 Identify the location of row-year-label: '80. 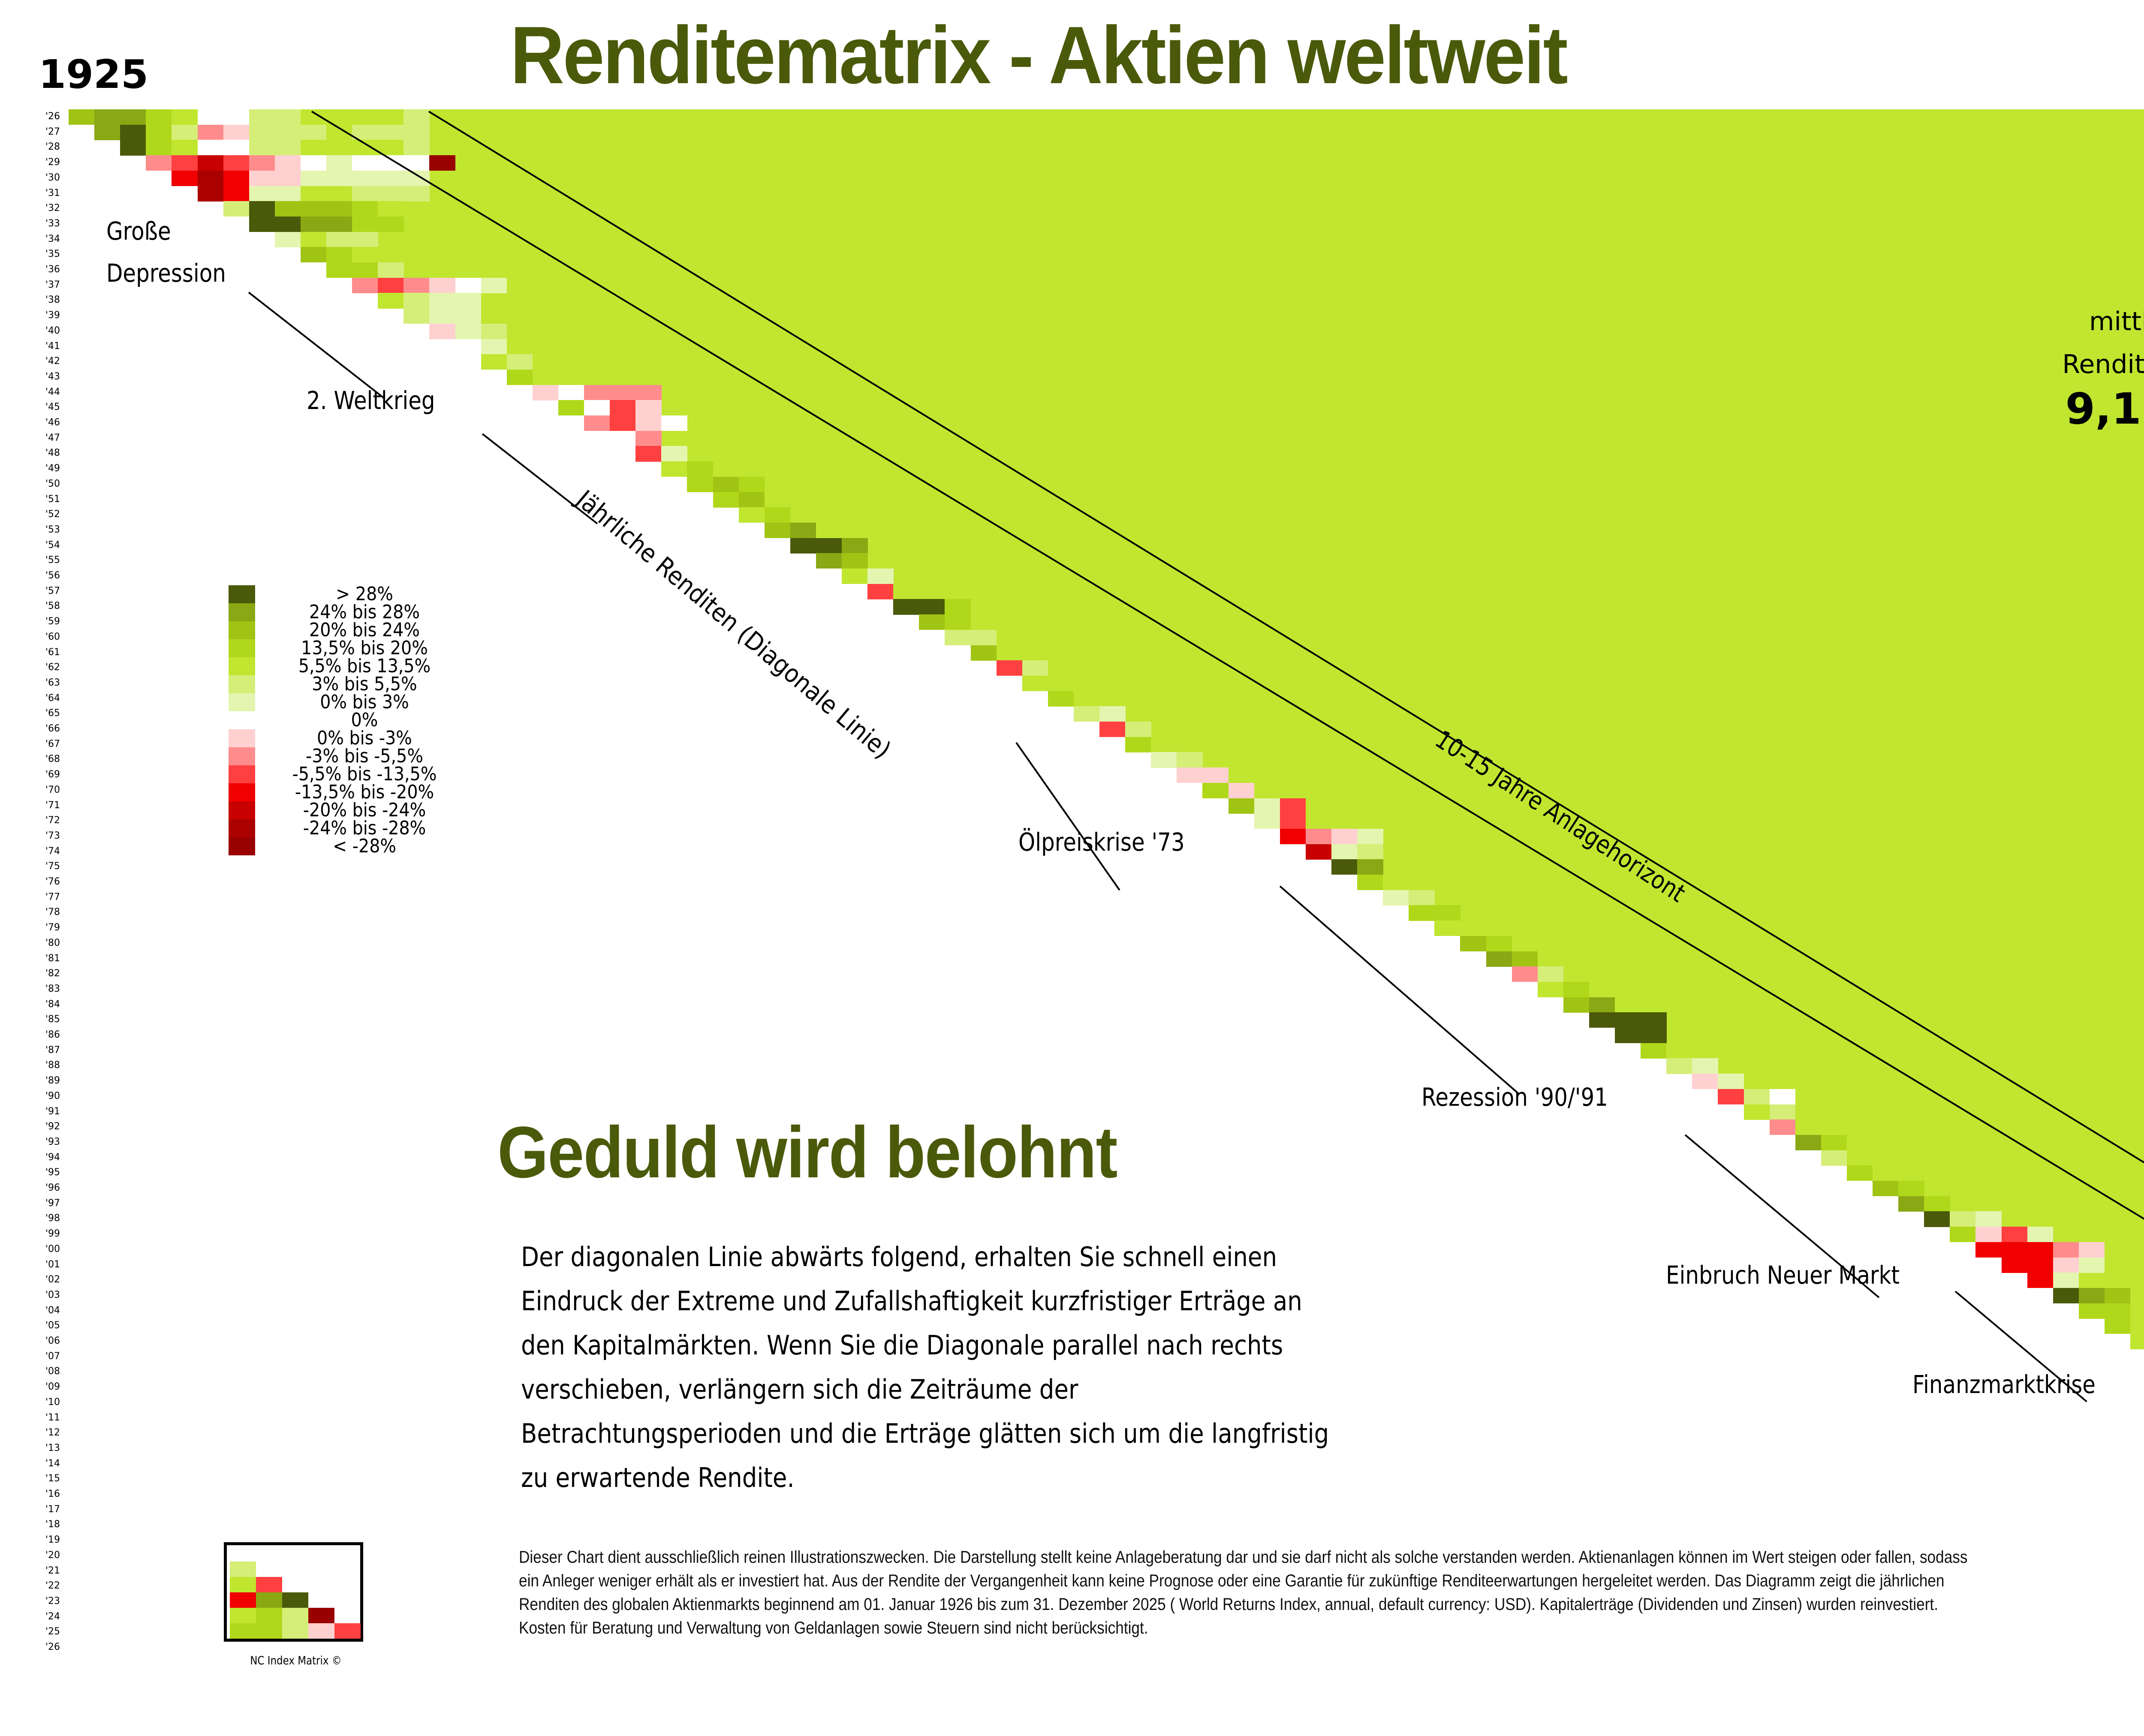
(52, 942).